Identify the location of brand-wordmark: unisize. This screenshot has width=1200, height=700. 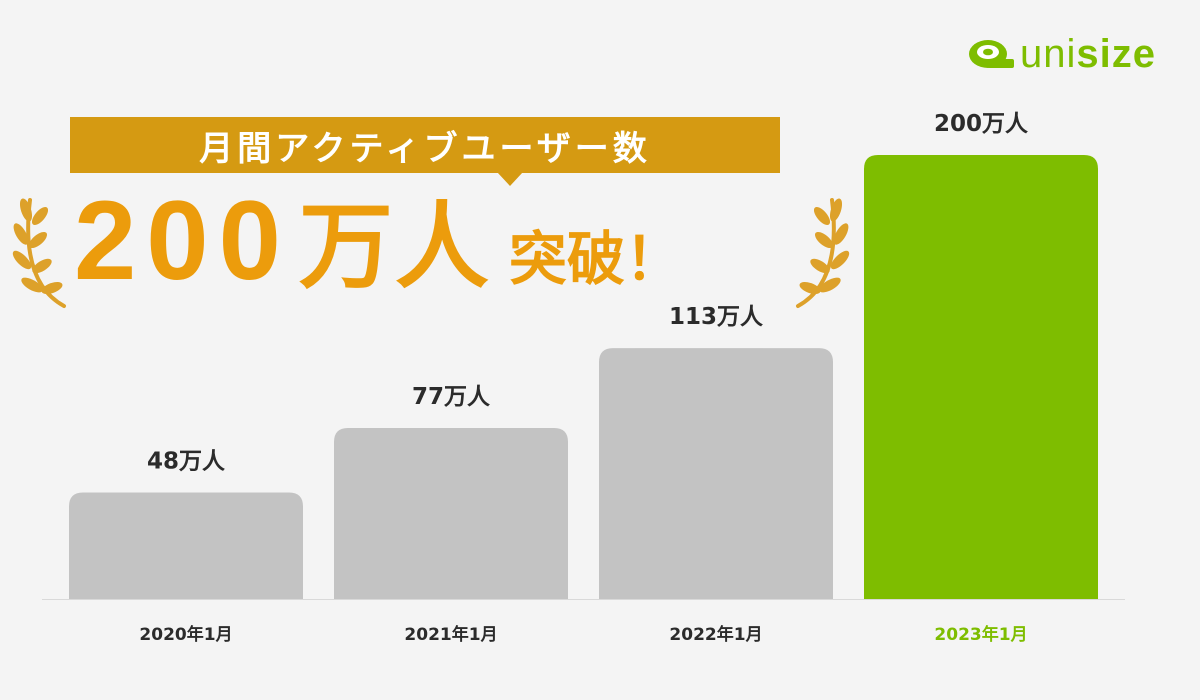
(1088, 54).